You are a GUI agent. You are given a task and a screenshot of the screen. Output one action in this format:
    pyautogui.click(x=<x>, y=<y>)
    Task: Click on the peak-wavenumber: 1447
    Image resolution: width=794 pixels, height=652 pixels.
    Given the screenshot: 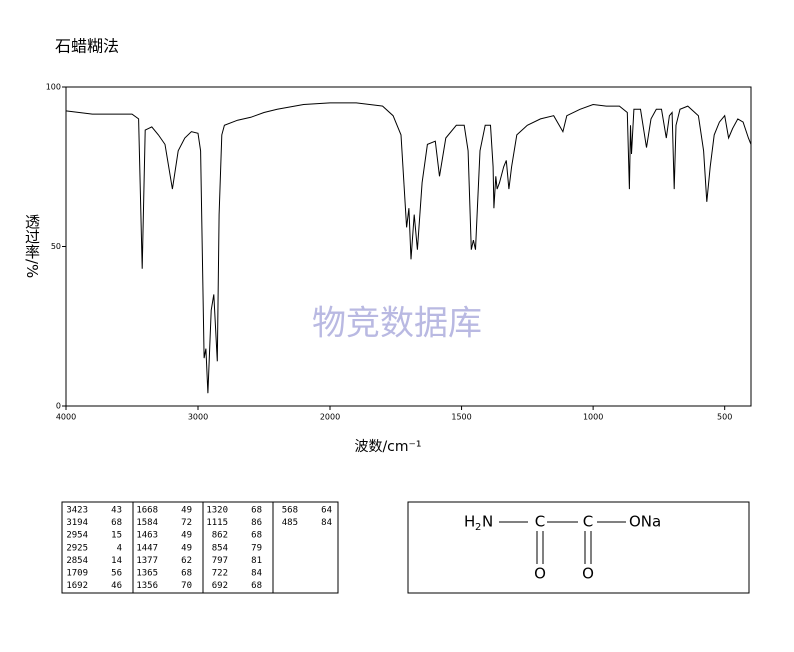 What is the action you would take?
    pyautogui.click(x=147, y=548)
    